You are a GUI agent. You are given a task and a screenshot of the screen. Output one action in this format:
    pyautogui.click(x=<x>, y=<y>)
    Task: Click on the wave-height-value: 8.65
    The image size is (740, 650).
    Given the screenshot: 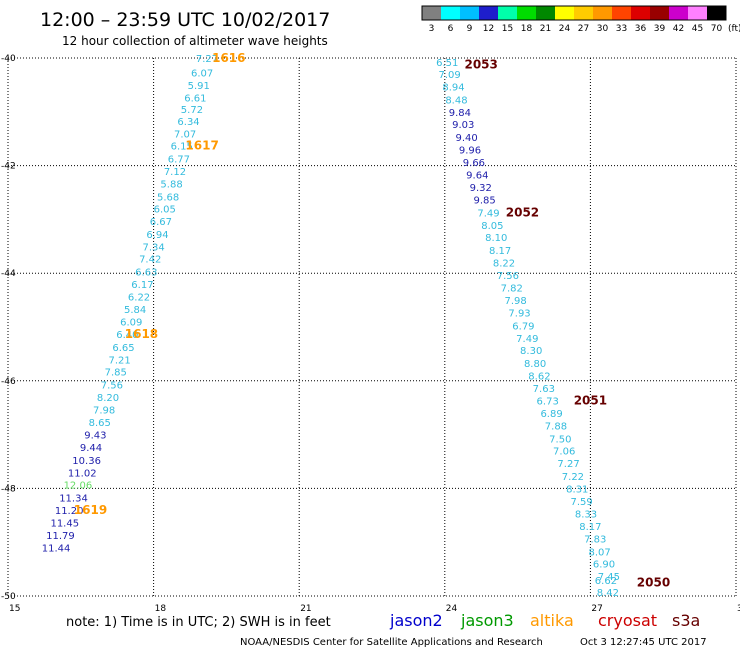 What is the action you would take?
    pyautogui.click(x=100, y=423)
    